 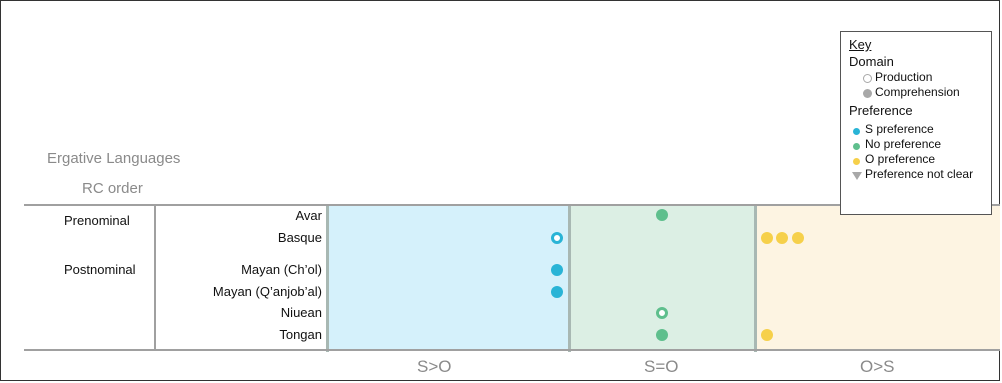 I want to click on language-label: Tongan, so click(x=300, y=334).